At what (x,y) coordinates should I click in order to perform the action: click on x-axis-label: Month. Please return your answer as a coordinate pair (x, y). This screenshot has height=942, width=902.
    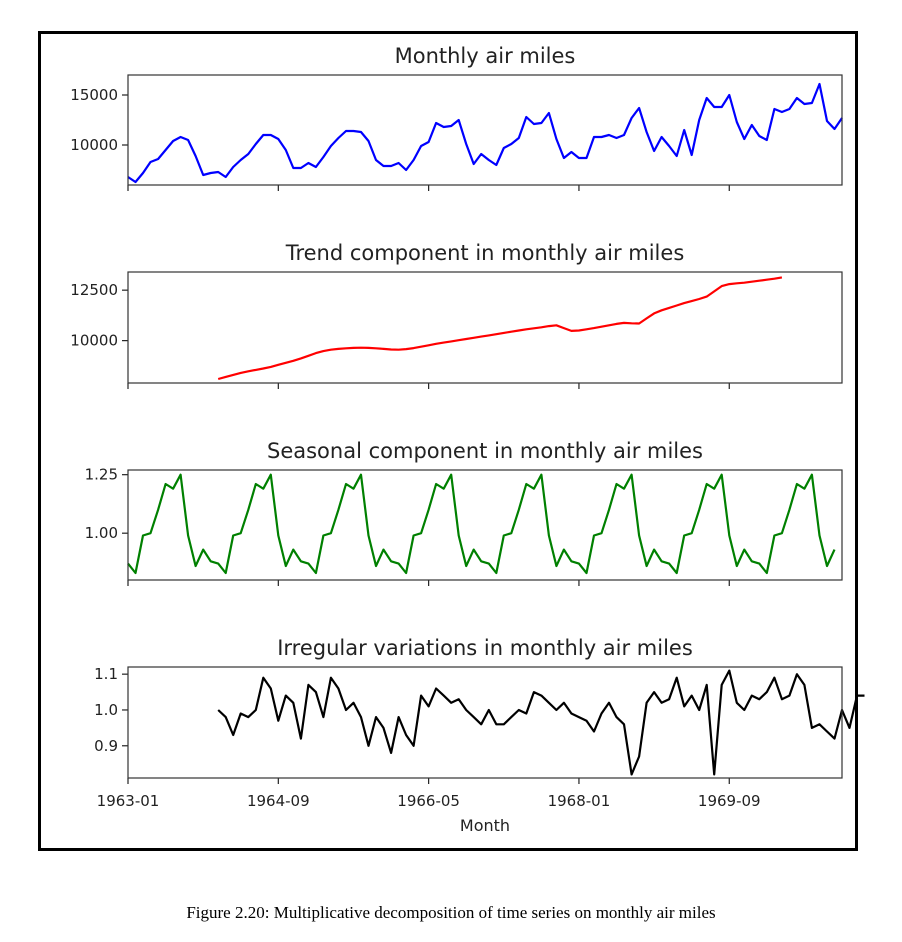
    Looking at the image, I should click on (485, 825).